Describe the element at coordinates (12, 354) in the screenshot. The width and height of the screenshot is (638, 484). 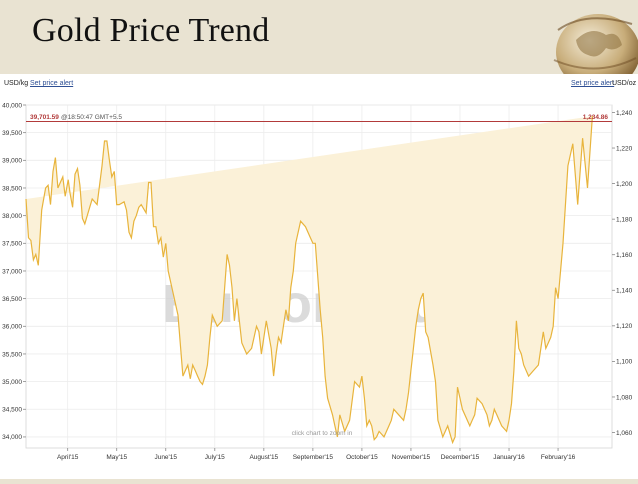
I see `left-tick-label: 35,500` at that location.